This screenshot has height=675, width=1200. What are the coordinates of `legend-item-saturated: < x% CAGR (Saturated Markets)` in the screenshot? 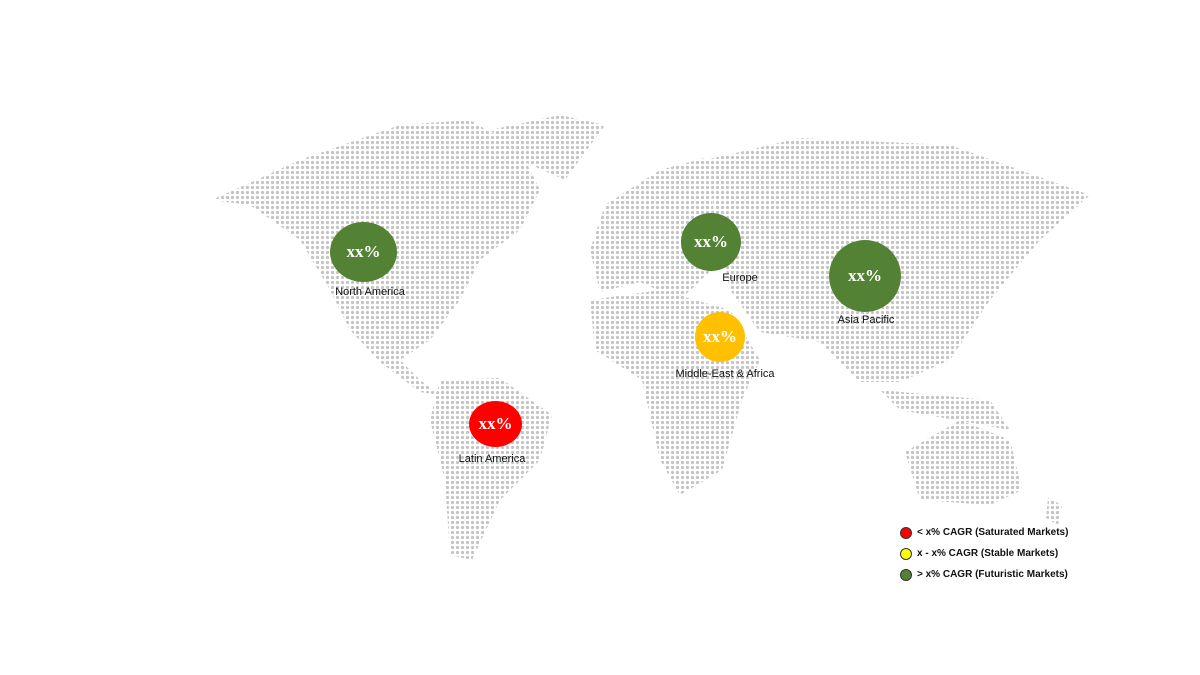 It's located at (984, 532).